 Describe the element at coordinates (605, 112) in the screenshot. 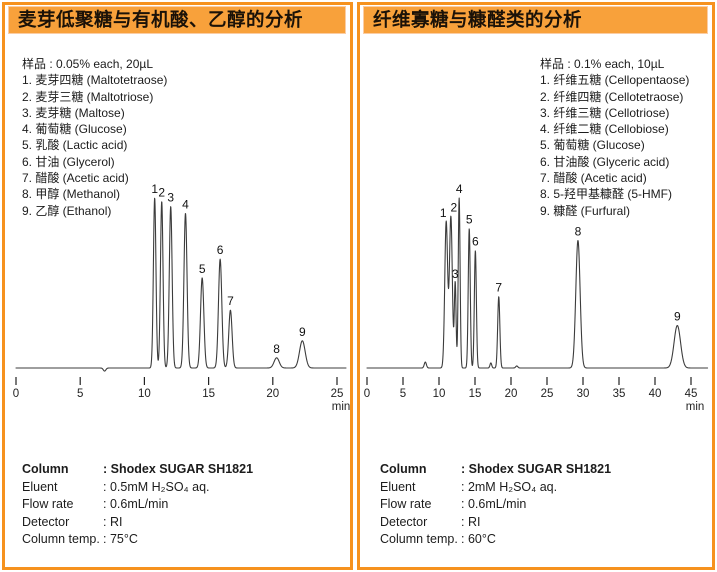

I see `sample-item: 3. 纤维三糖 (Cellotriose)` at that location.